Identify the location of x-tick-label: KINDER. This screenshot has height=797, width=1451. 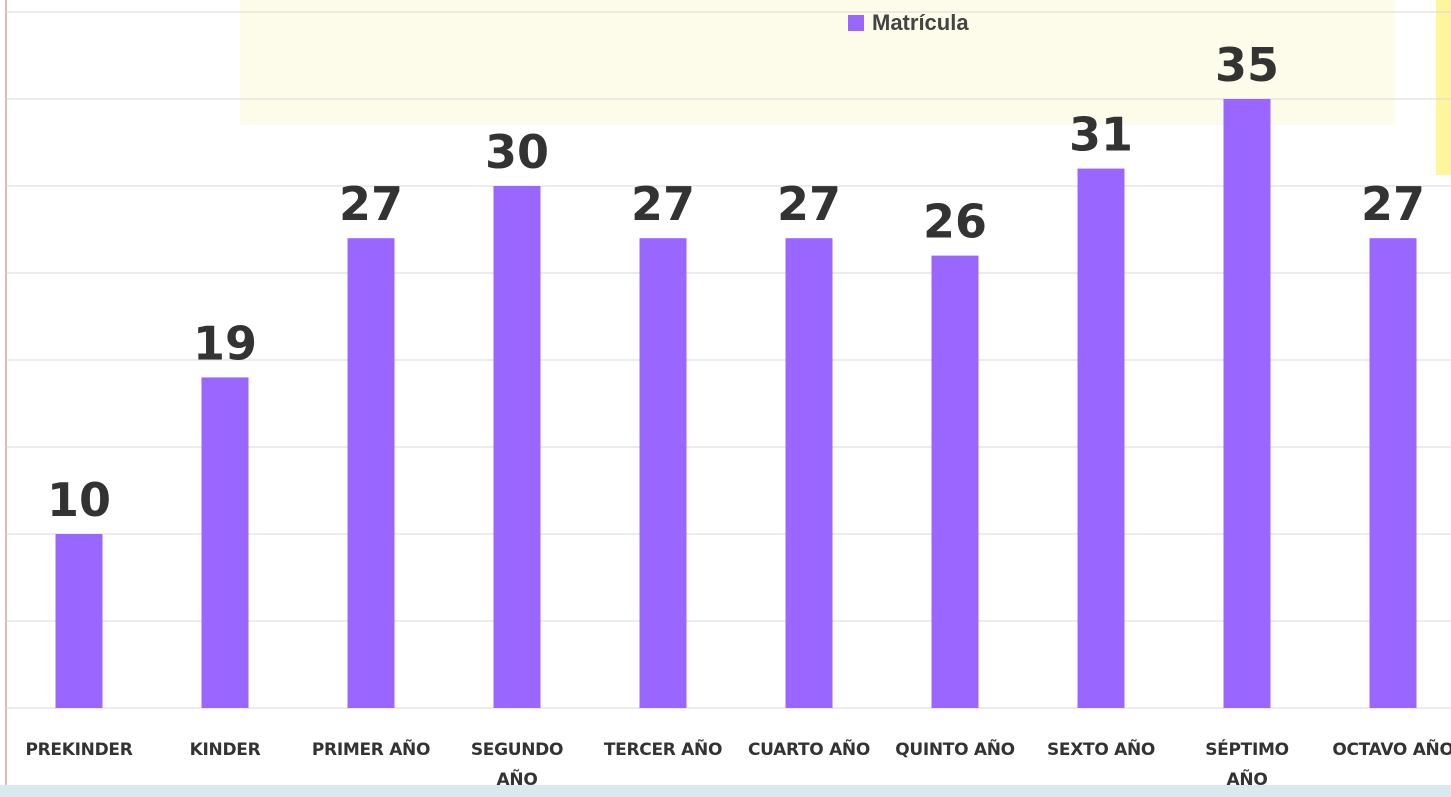
(225, 750).